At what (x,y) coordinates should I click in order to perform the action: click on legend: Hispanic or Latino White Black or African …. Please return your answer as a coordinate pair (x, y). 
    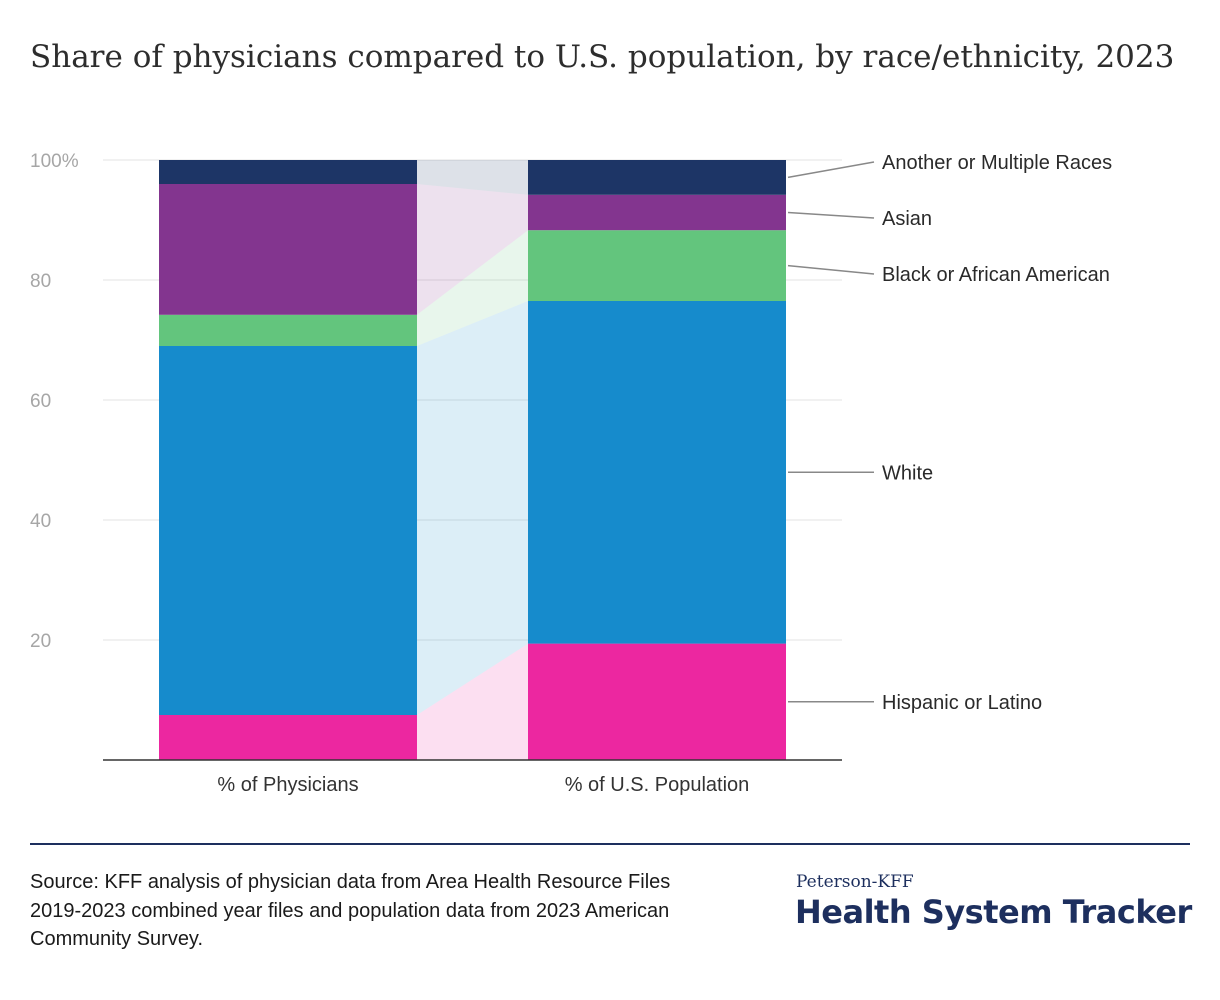
    Looking at the image, I should click on (949, 433).